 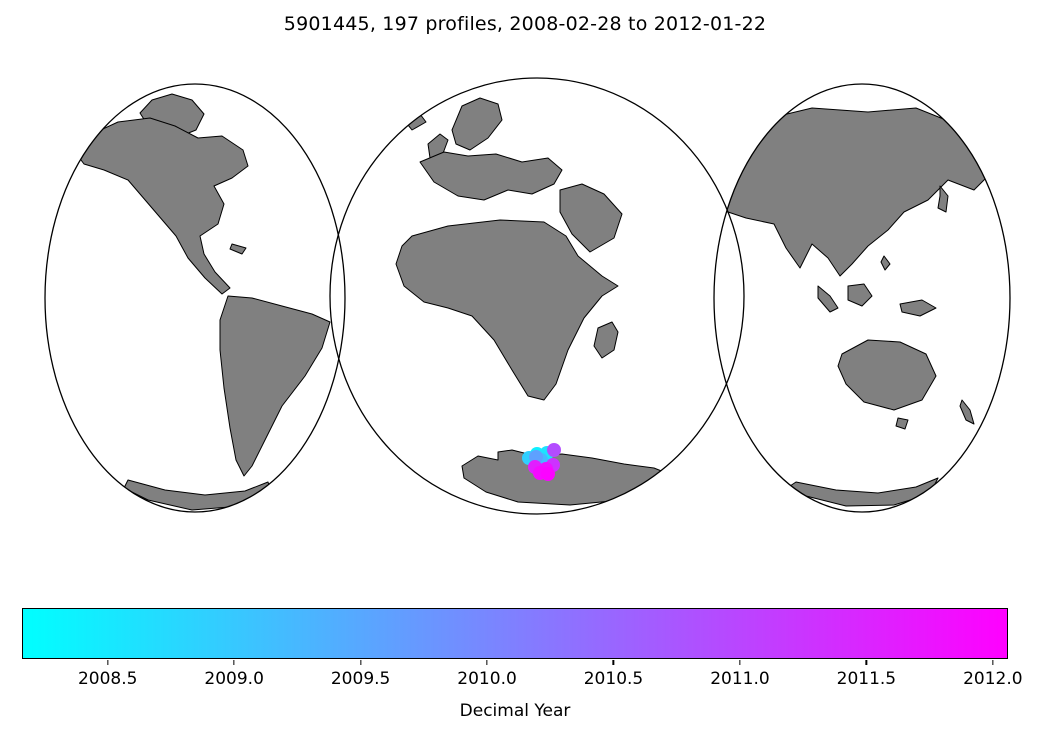 What do you see at coordinates (541, 462) in the screenshot?
I see `profile-points` at bounding box center [541, 462].